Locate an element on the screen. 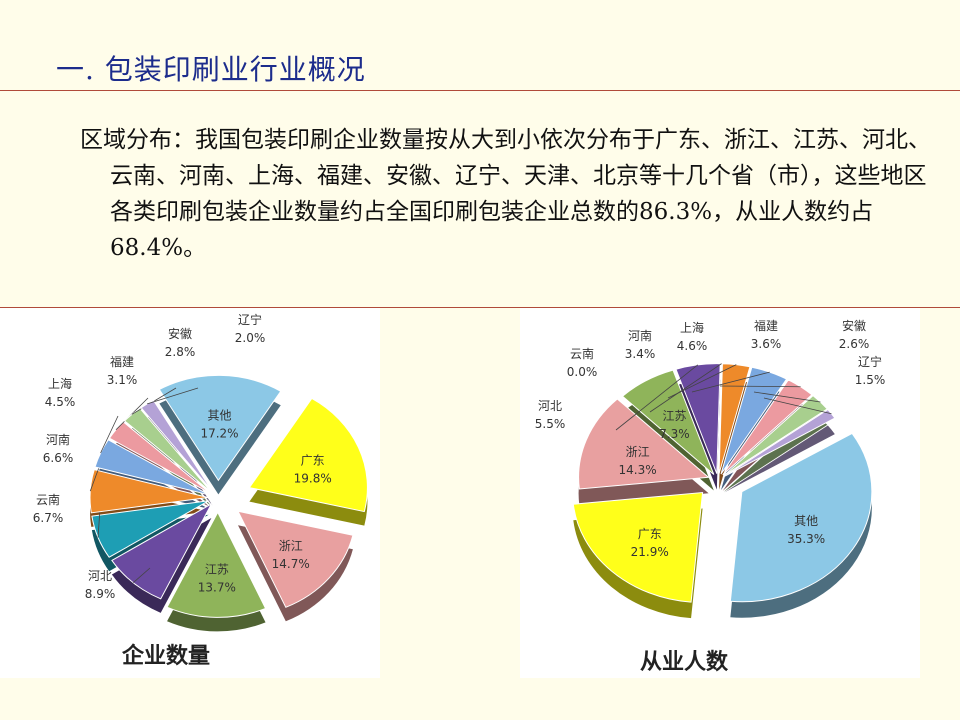 The image size is (960, 720). slice-value-河北: 8.9% is located at coordinates (100, 594).